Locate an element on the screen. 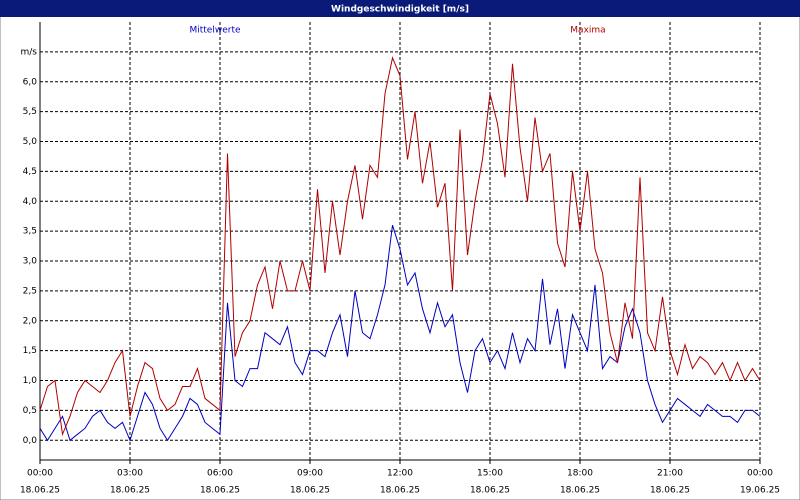  legend-label: Maxima is located at coordinates (587, 31).